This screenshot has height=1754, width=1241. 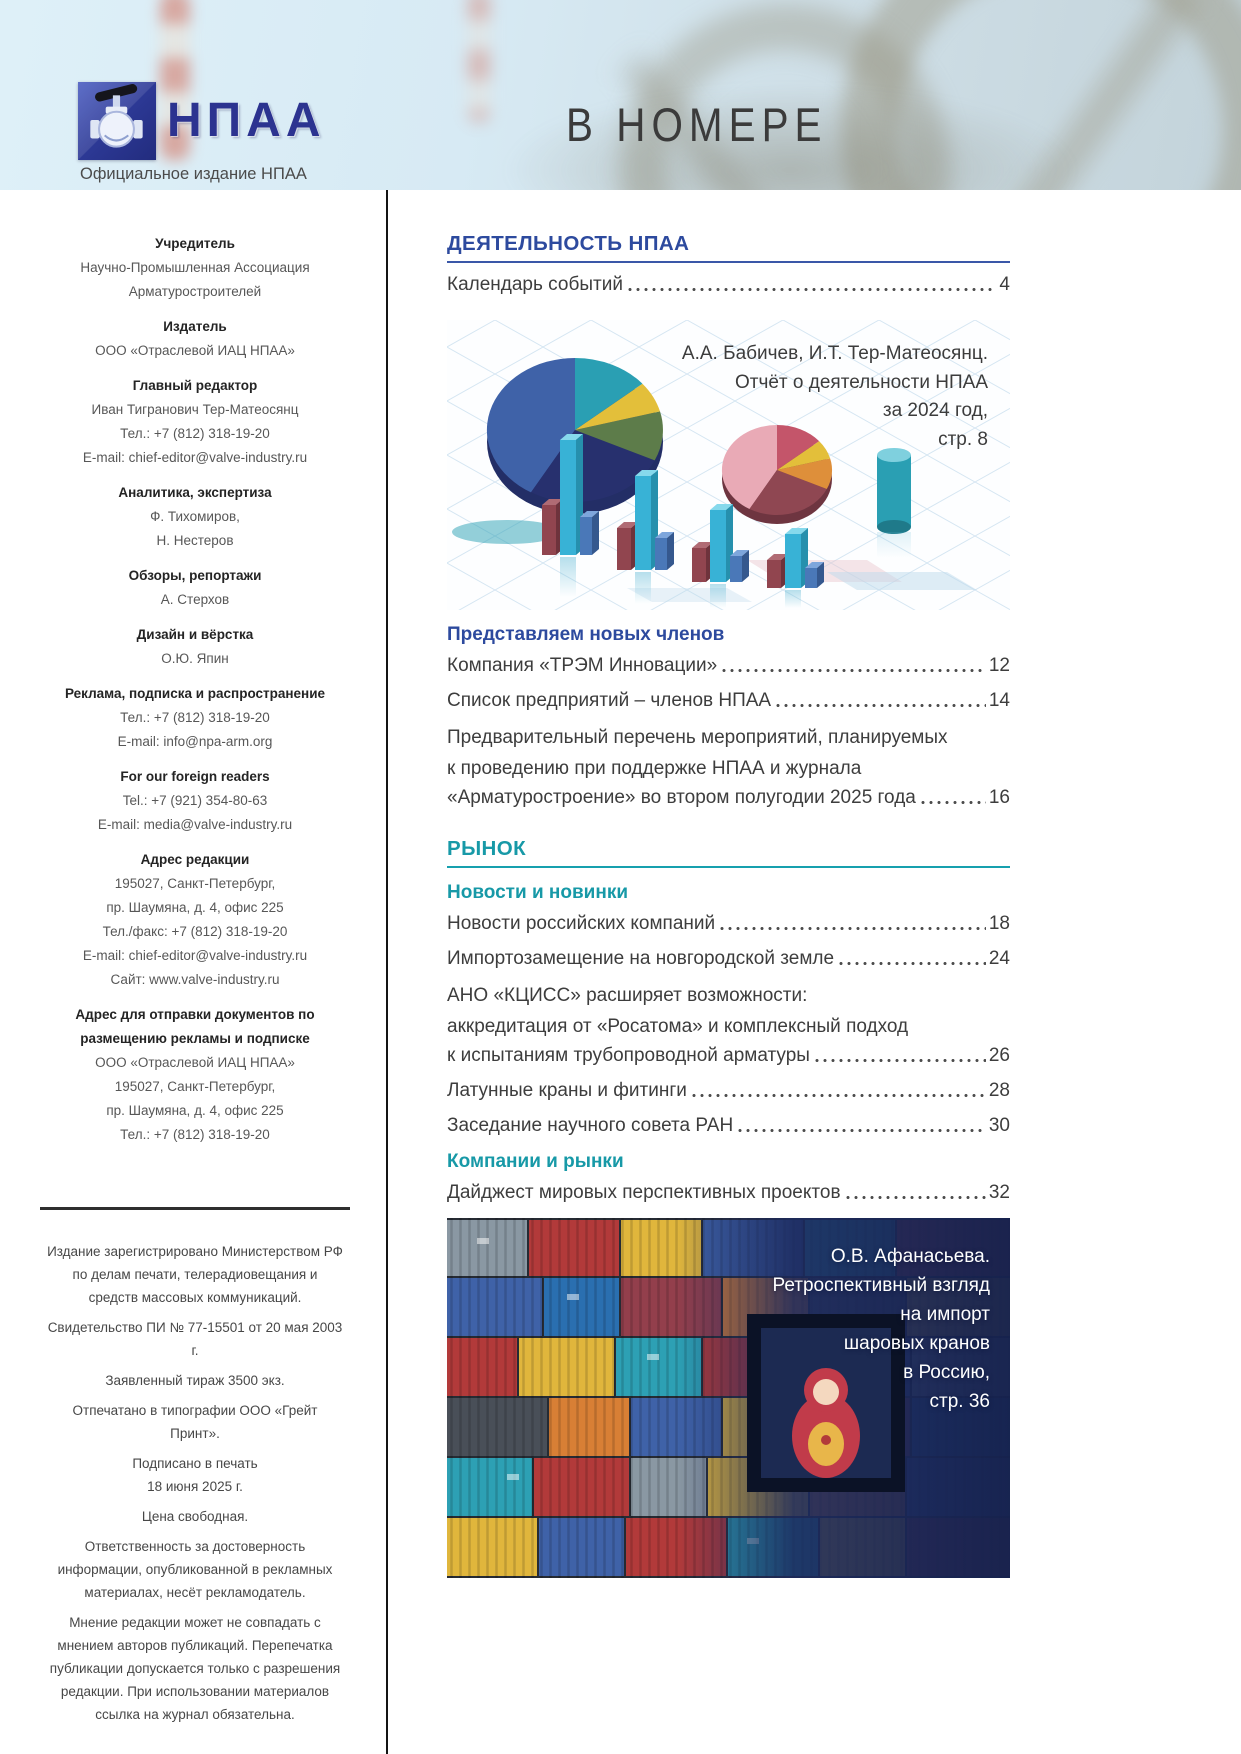 I want to click on caption-line: шаровых кранов, so click(x=916, y=1343).